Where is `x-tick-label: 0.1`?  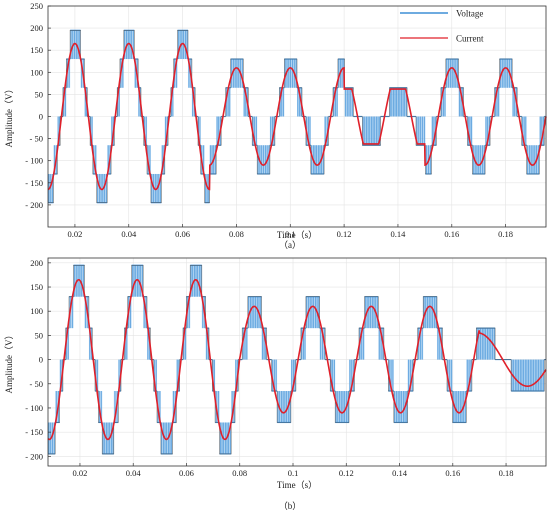
x-tick-label: 0.1 is located at coordinates (293, 473).